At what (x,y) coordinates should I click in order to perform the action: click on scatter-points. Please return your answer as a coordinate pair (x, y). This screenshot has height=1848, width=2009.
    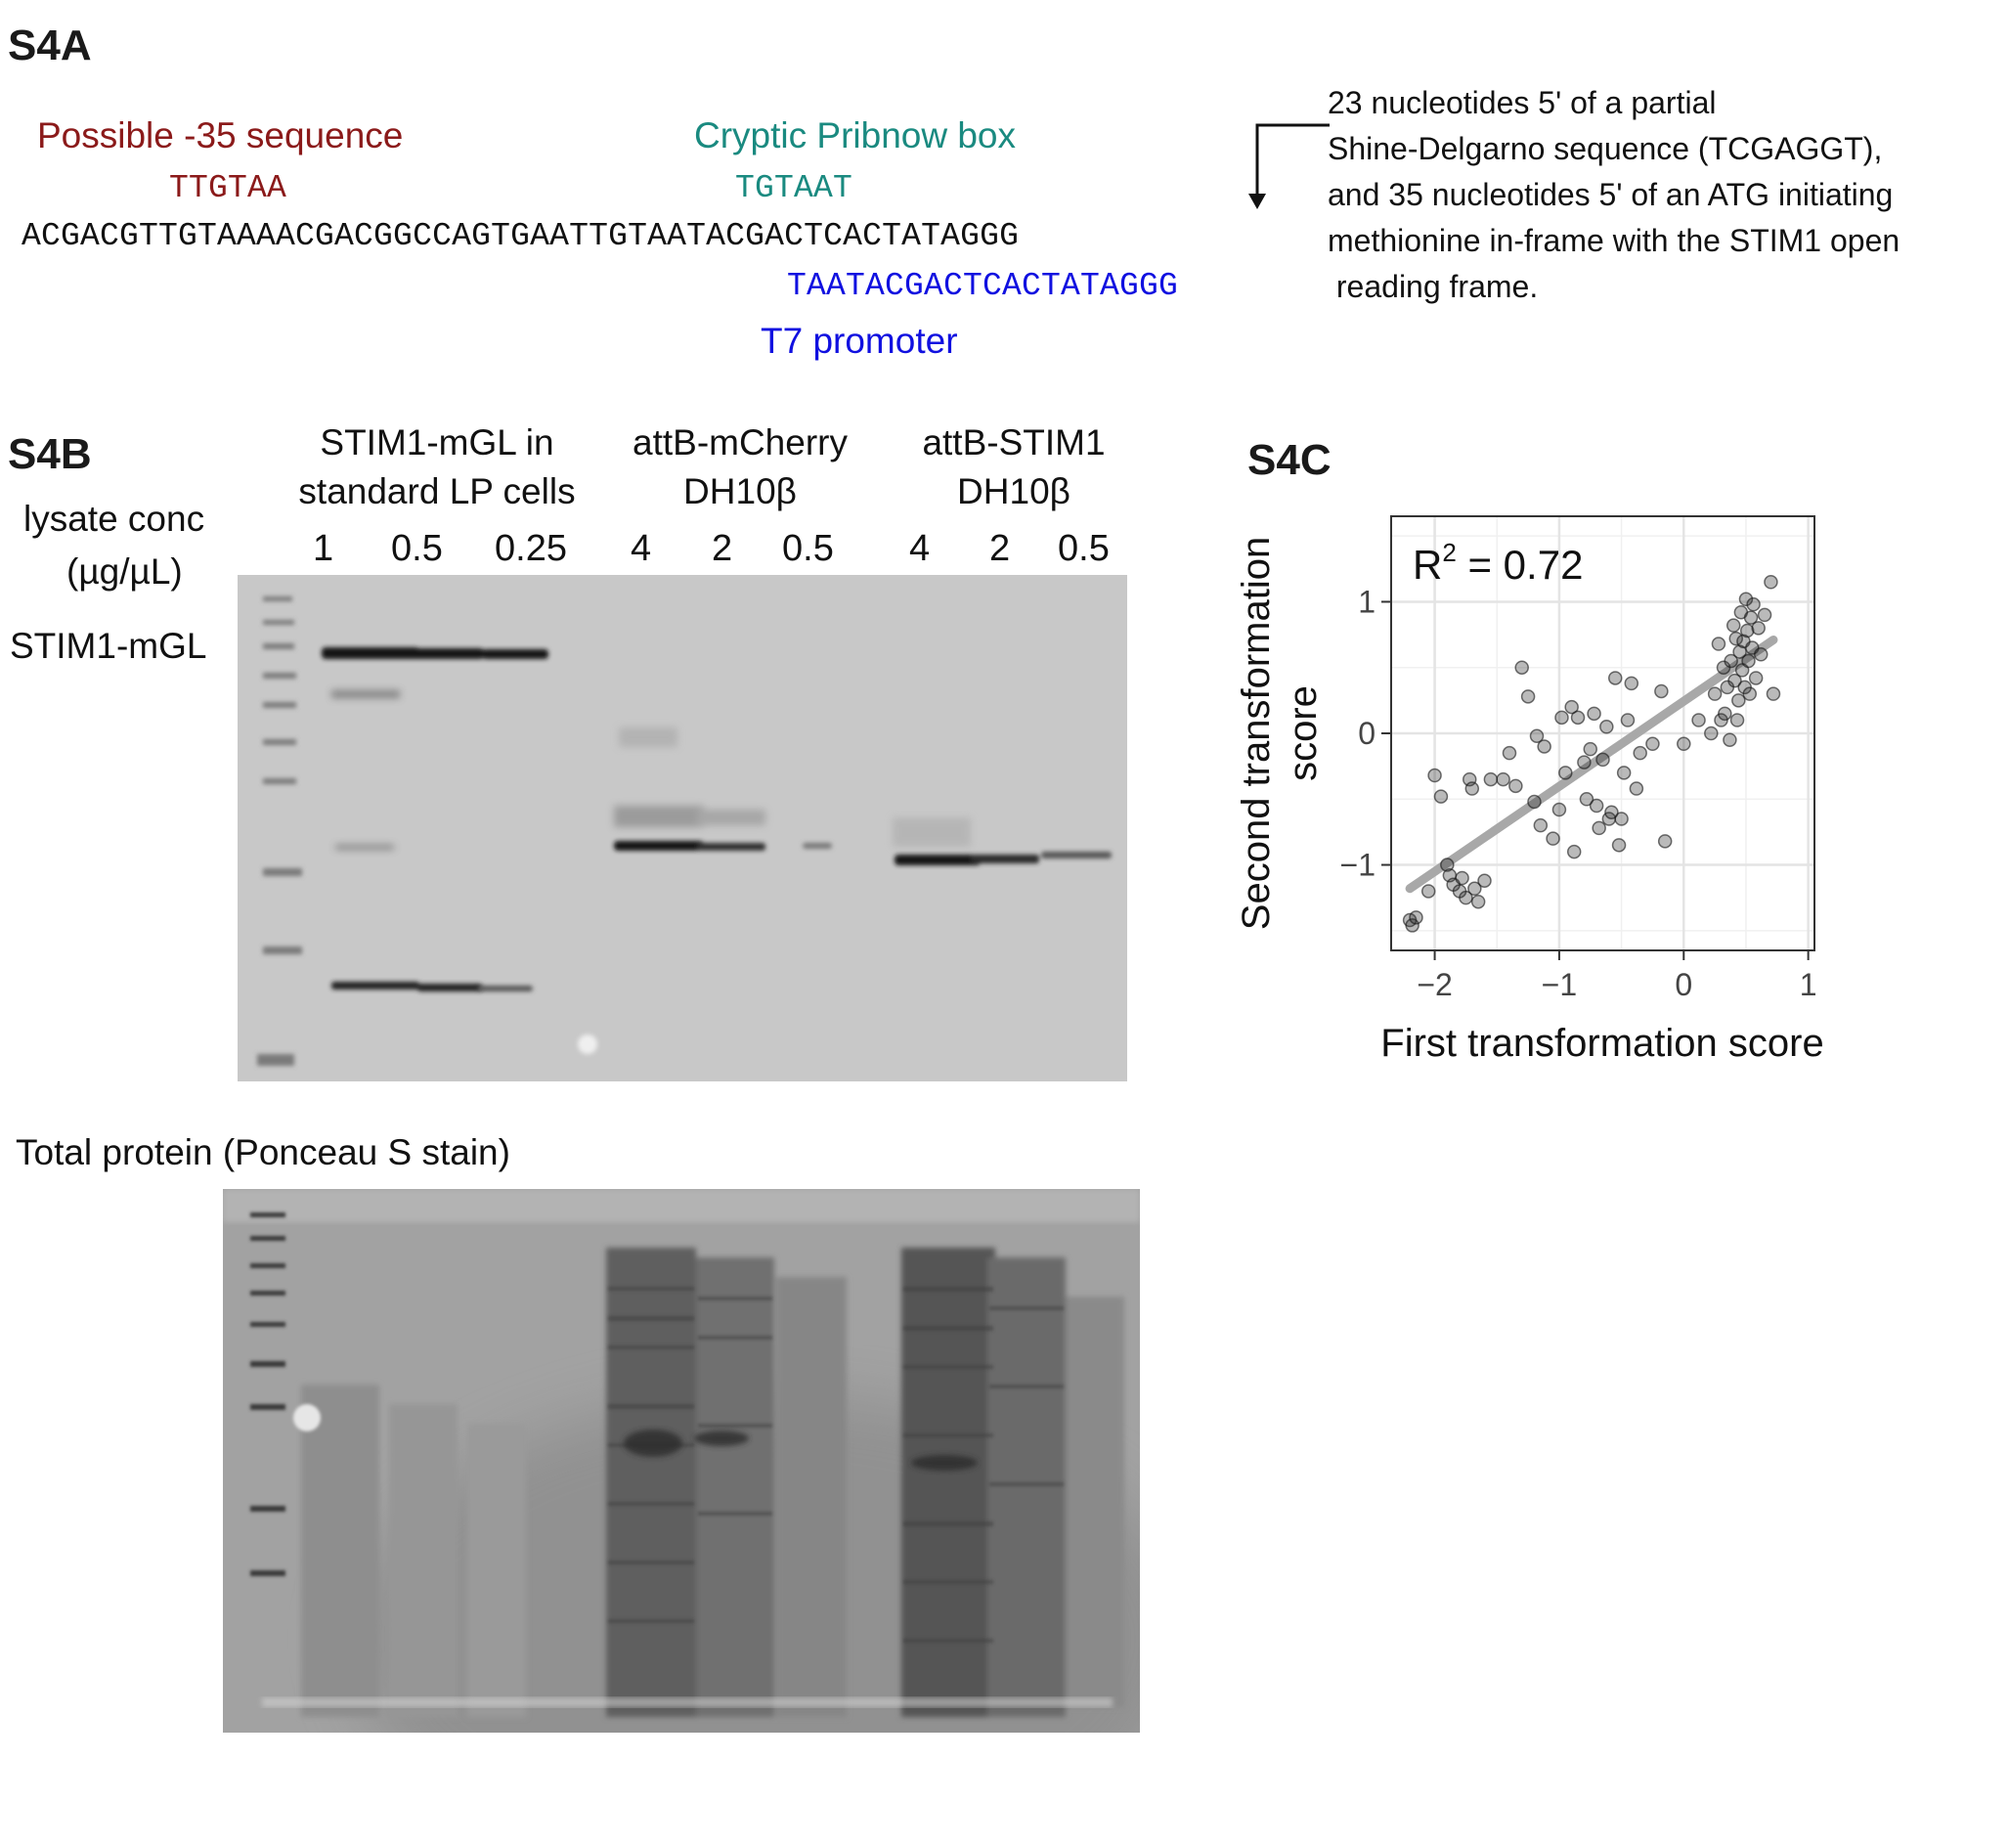
    Looking at the image, I should click on (1591, 754).